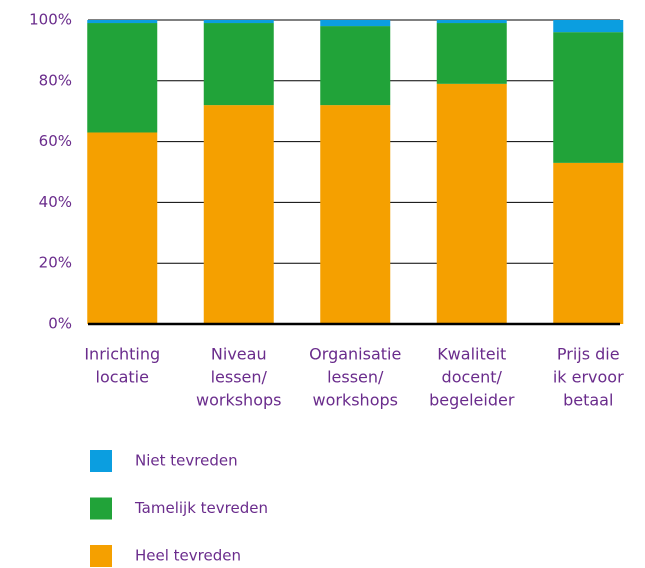 The image size is (645, 568). What do you see at coordinates (472, 400) in the screenshot?
I see `x-tick-label: begeleider` at bounding box center [472, 400].